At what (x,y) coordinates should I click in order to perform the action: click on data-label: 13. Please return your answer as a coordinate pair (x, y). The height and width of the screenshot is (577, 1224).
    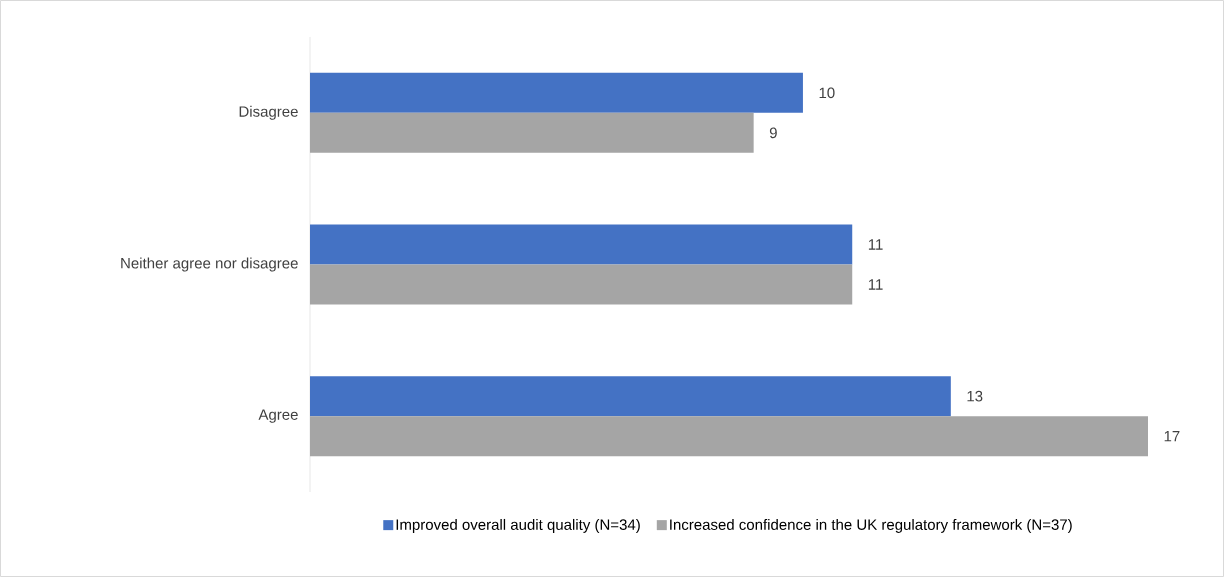
    Looking at the image, I should click on (975, 396).